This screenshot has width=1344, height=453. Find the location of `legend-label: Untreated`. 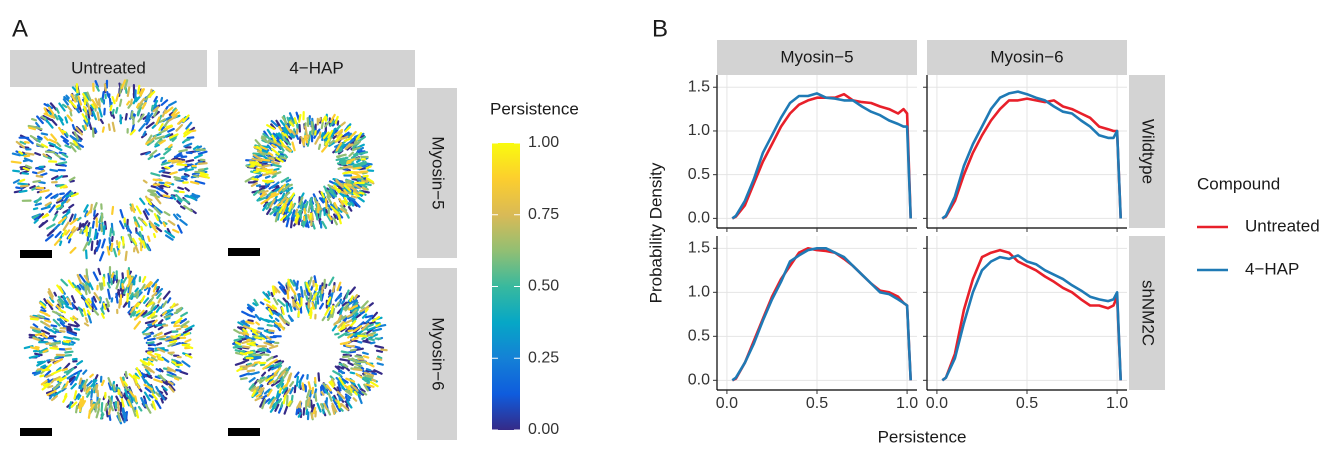

legend-label: Untreated is located at coordinates (1282, 225).